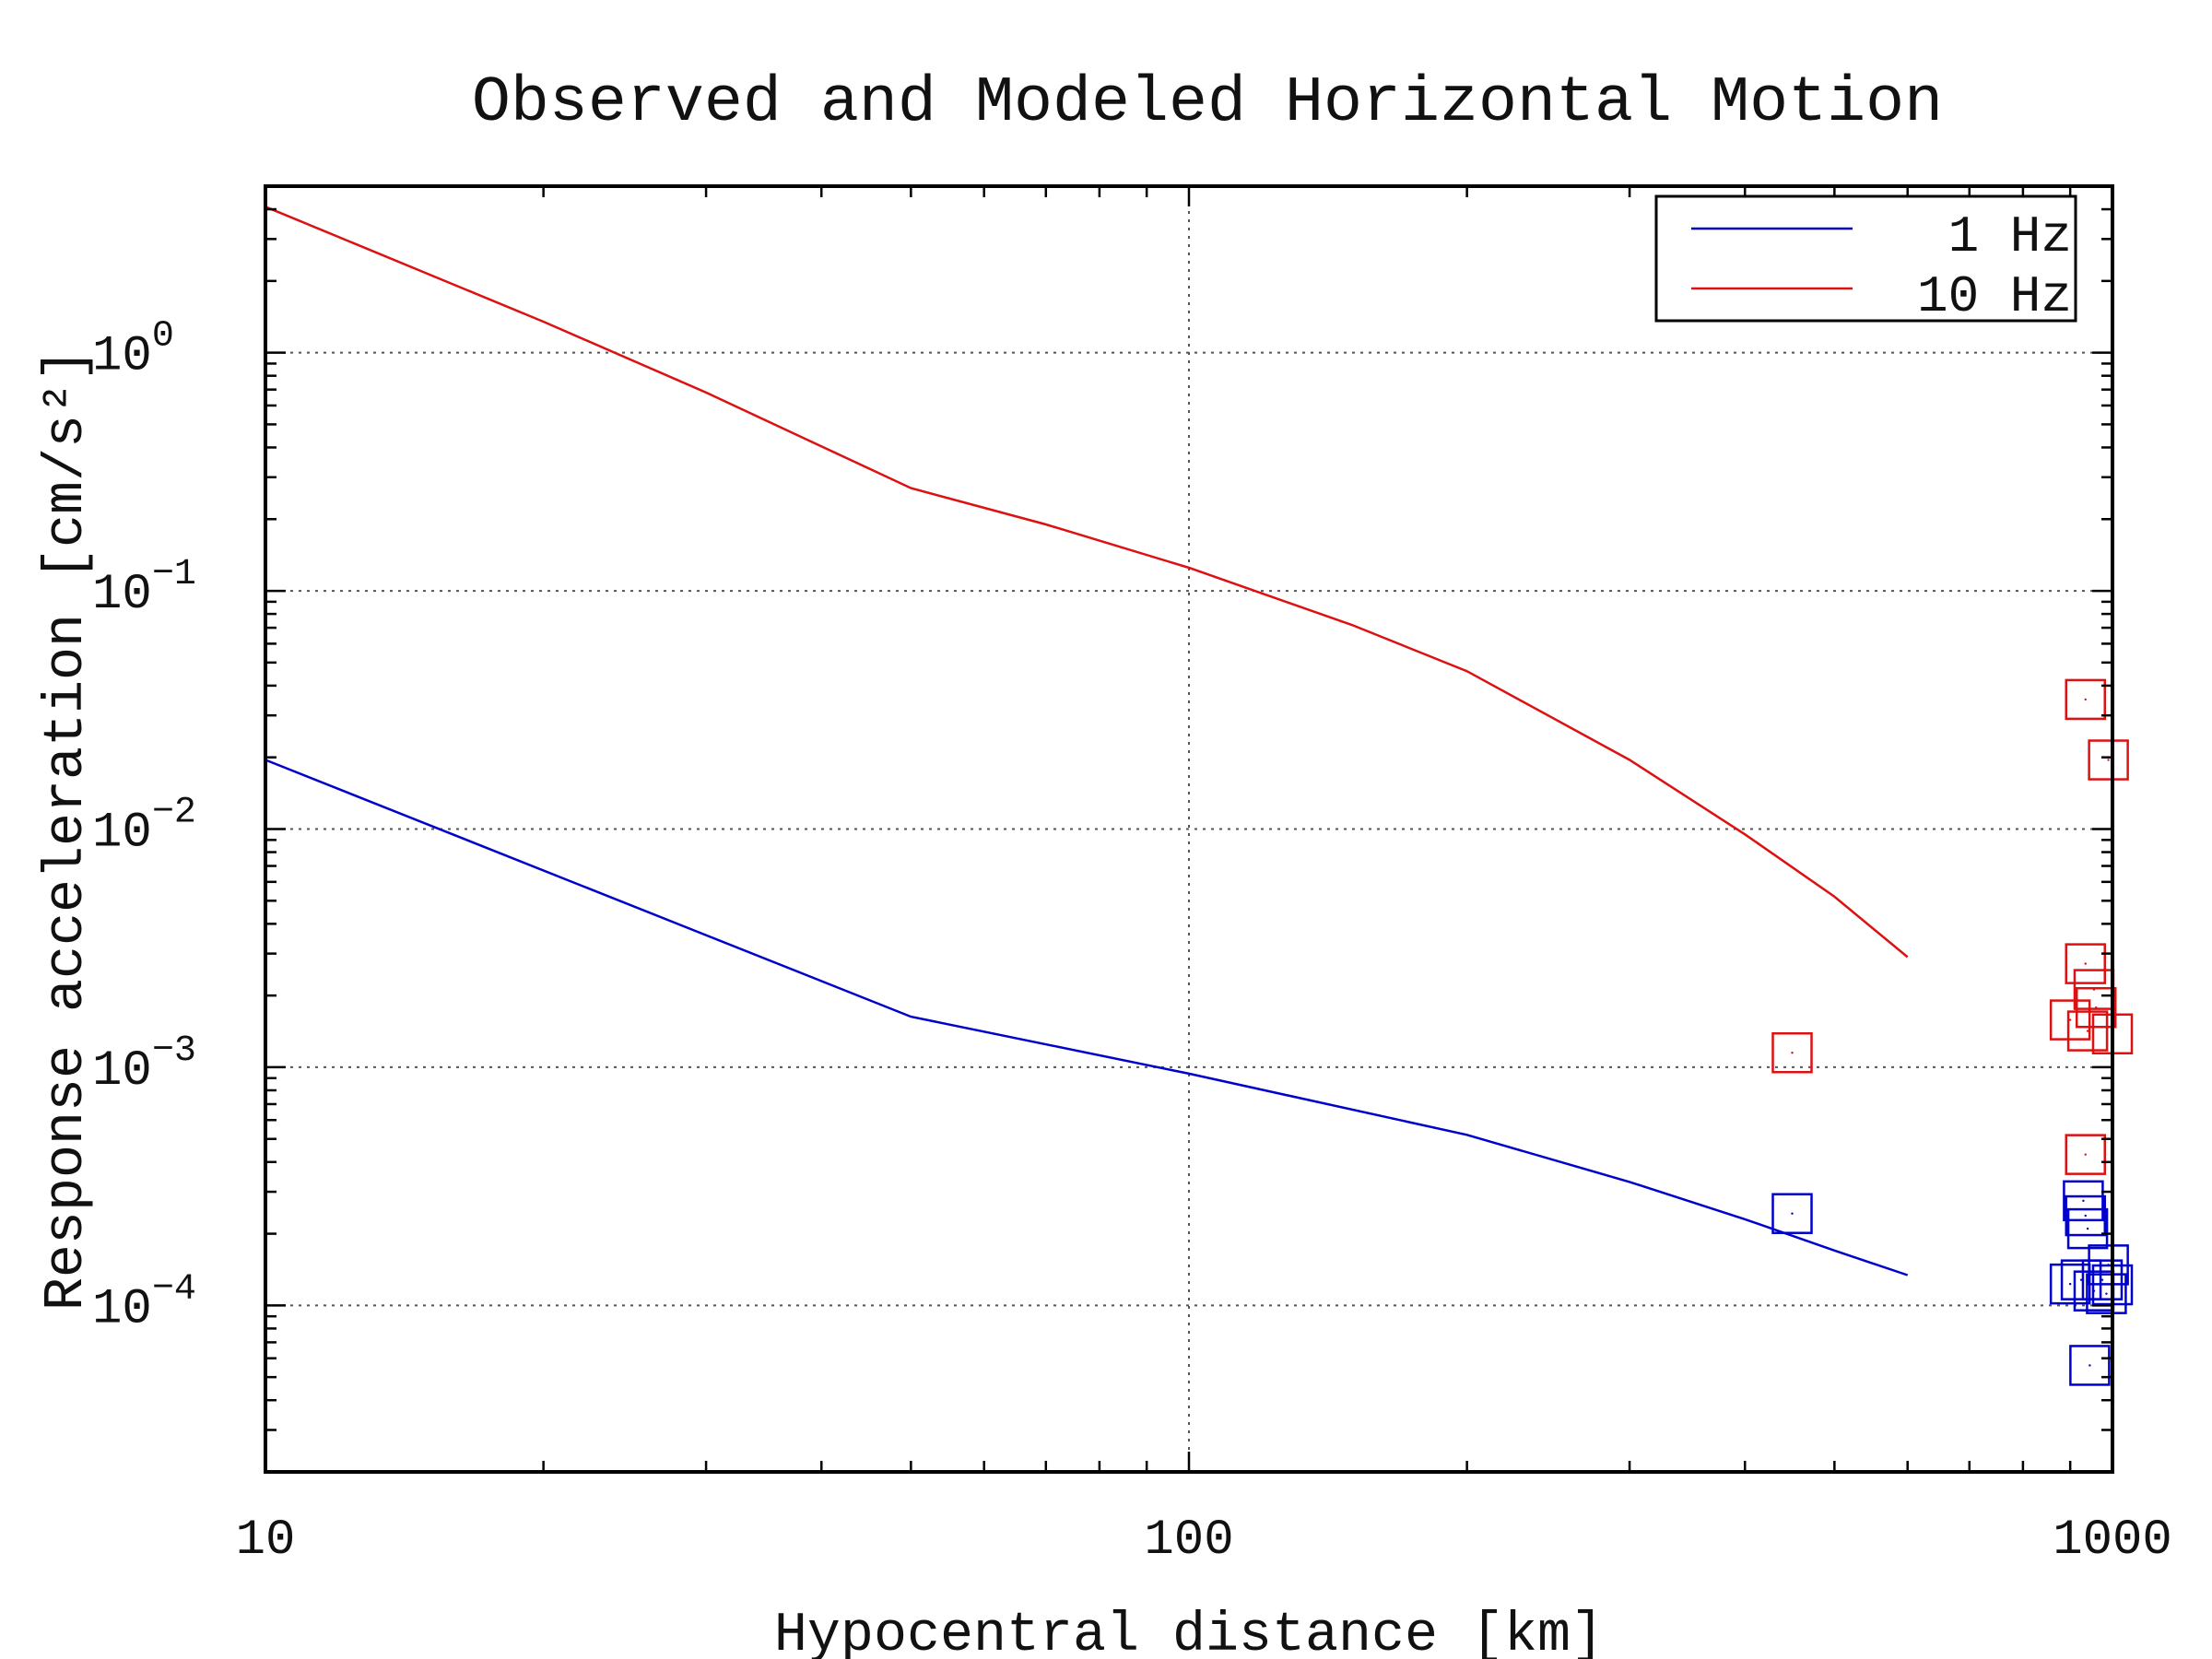  I want to click on legend-label-1hz: 1 Hz, so click(2010, 236).